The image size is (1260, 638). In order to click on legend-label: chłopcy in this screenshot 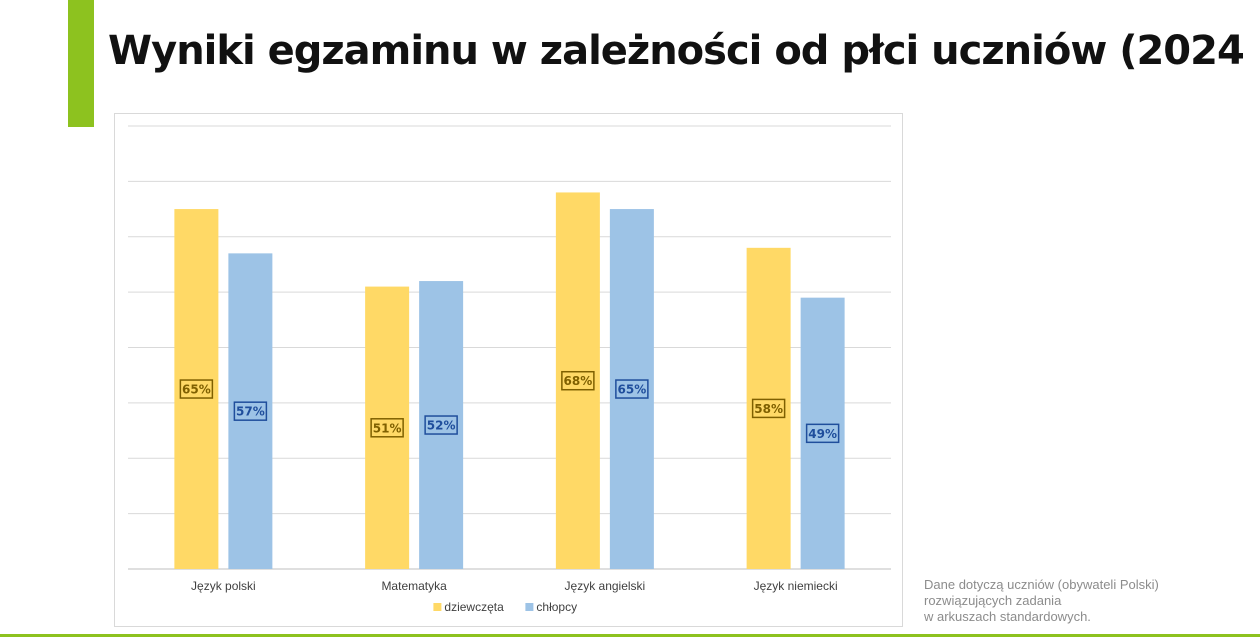, I will do `click(556, 607)`.